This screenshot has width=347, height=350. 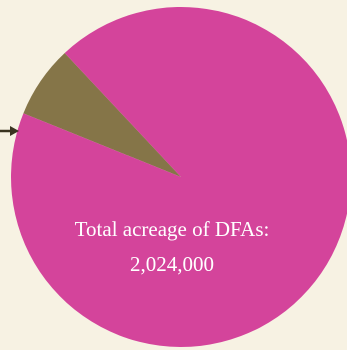 I want to click on pointer-arrow, so click(x=9, y=131).